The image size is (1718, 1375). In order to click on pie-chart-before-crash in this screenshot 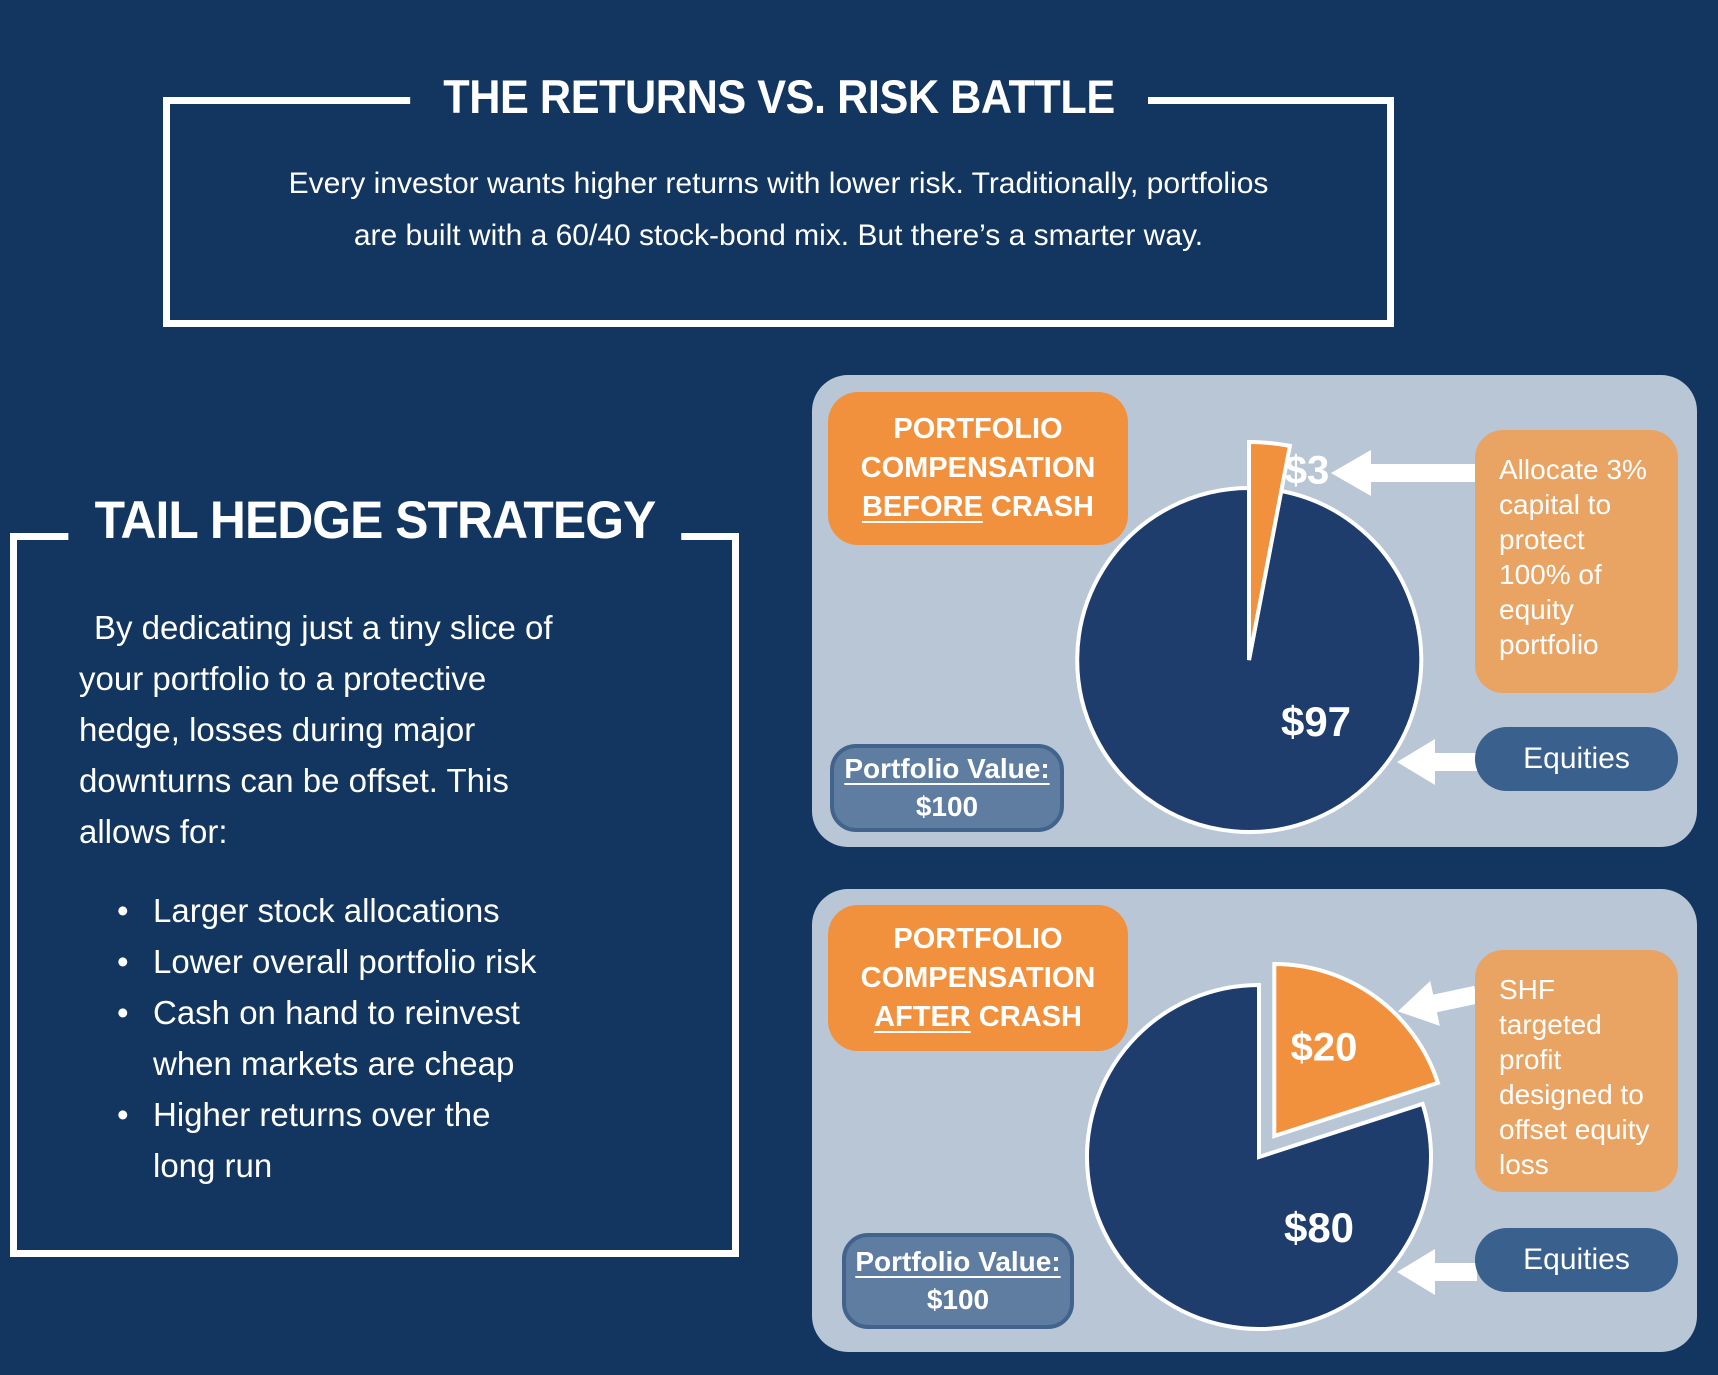, I will do `click(1249, 636)`.